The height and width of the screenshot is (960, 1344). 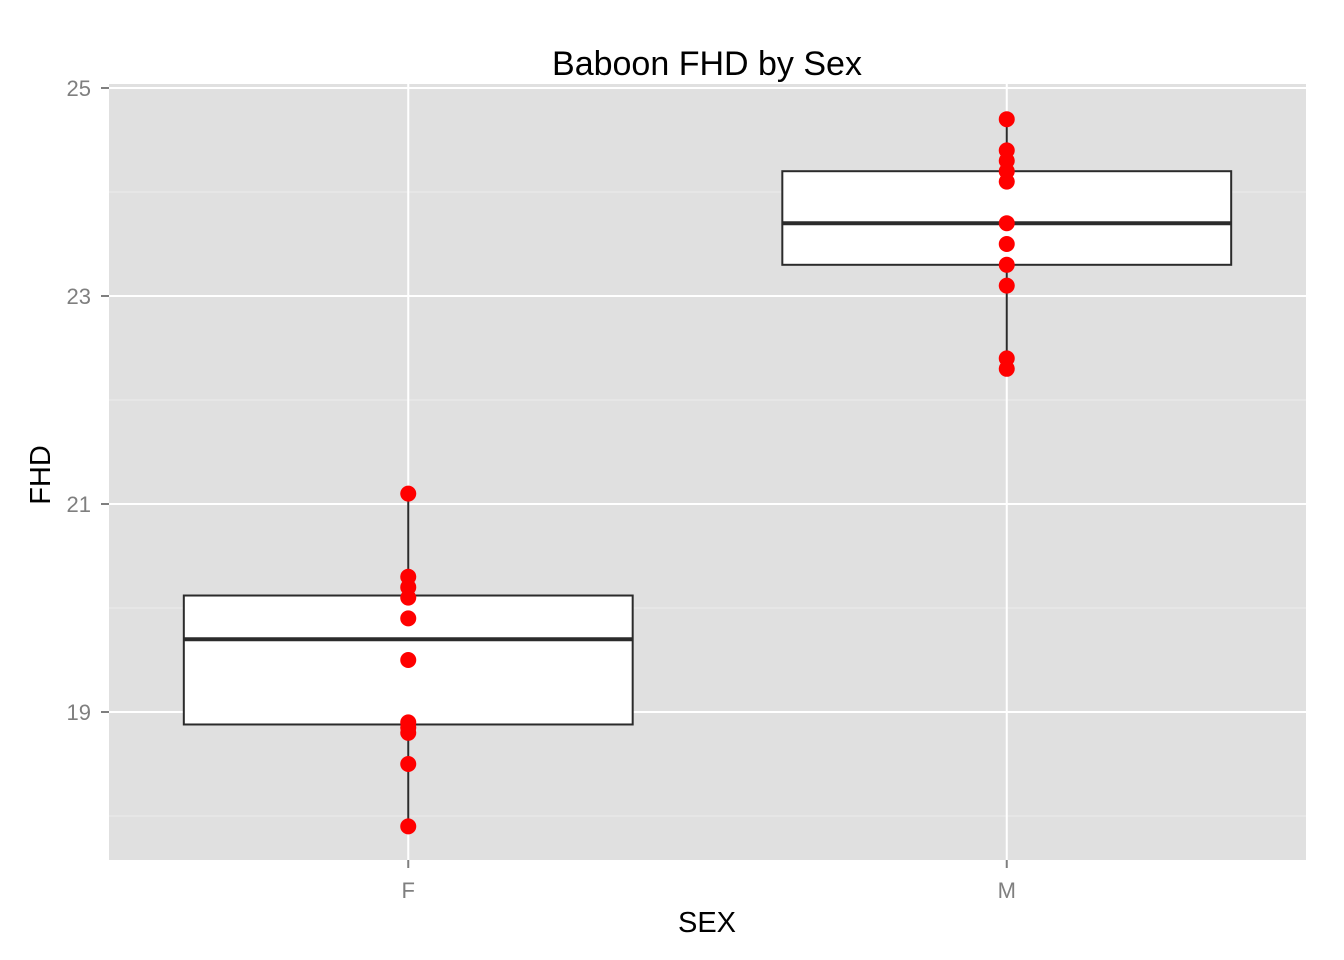 What do you see at coordinates (707, 64) in the screenshot?
I see `chart-title: Baboon FHD by Sex` at bounding box center [707, 64].